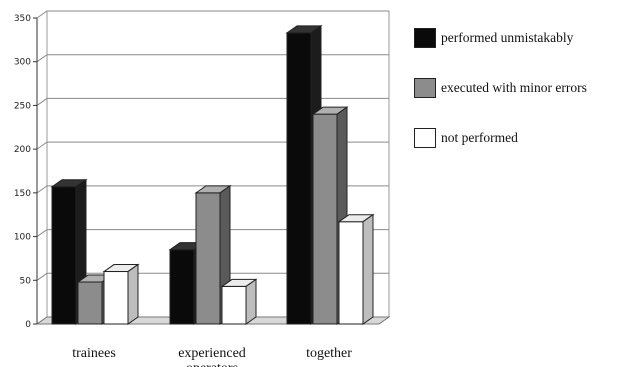 The width and height of the screenshot is (622, 367). Describe the element at coordinates (212, 364) in the screenshot. I see `category-label: operators` at that location.